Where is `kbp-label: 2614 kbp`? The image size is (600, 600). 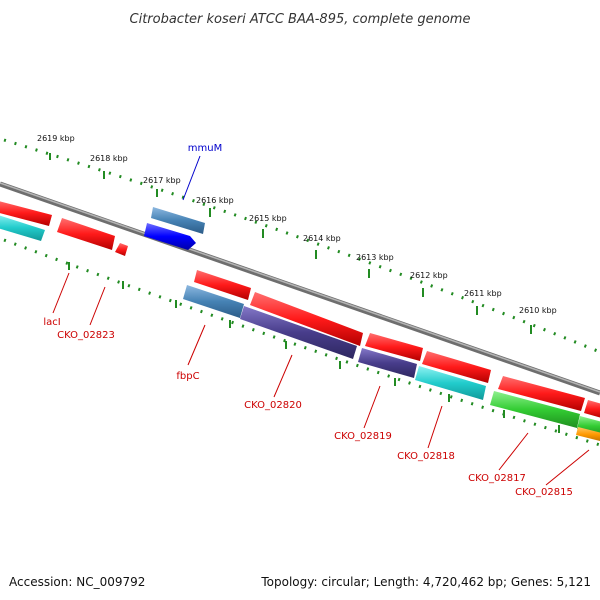
kbp-label: 2614 kbp is located at coordinates (322, 238).